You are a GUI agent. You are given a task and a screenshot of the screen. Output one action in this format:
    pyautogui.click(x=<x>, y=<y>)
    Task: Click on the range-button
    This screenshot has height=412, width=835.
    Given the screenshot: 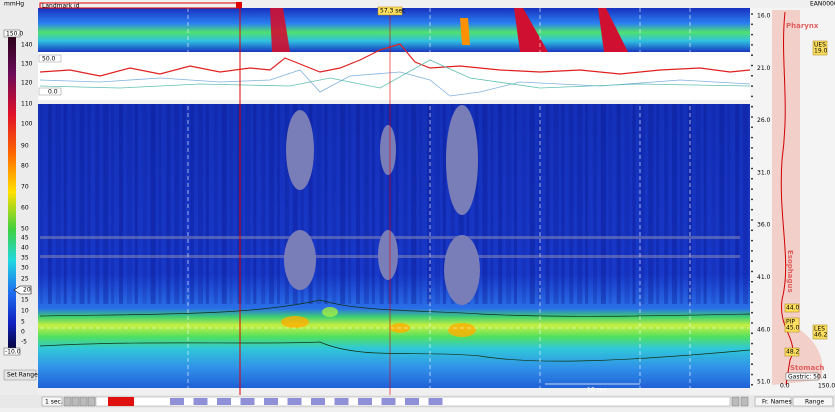 What is the action you would take?
    pyautogui.click(x=813, y=401)
    